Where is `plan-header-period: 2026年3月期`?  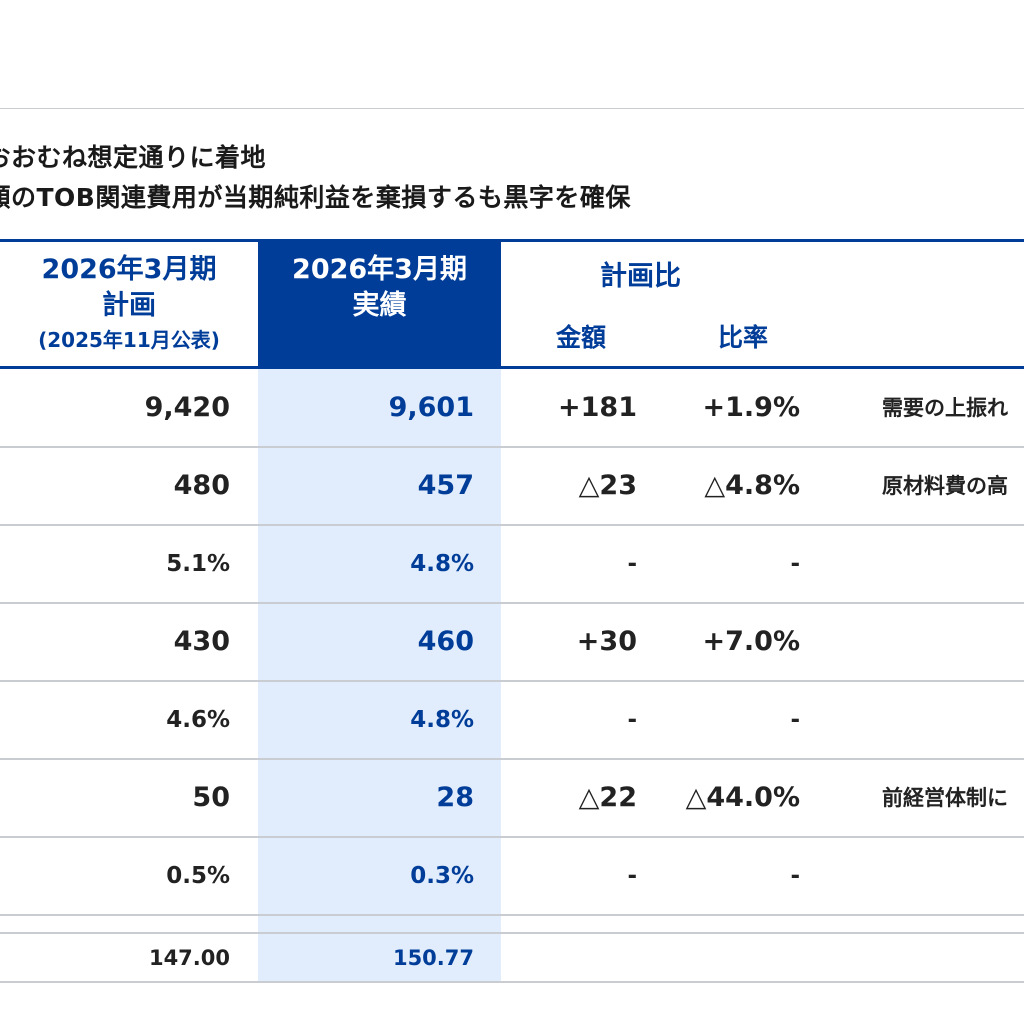 plan-header-period: 2026年3月期 is located at coordinates (129, 269).